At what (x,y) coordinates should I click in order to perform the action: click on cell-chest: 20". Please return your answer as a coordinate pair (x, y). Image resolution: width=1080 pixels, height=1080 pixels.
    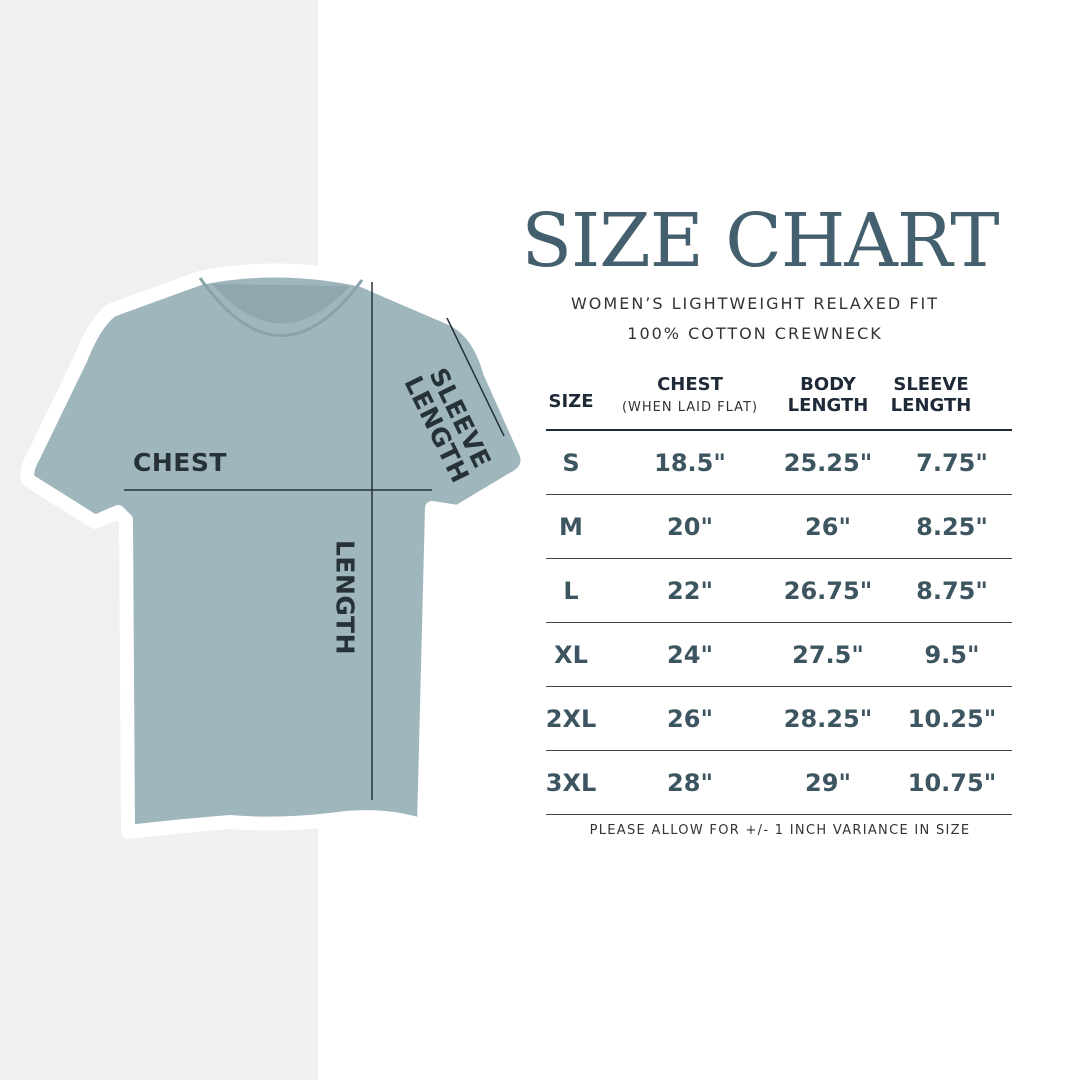
    Looking at the image, I should click on (690, 527).